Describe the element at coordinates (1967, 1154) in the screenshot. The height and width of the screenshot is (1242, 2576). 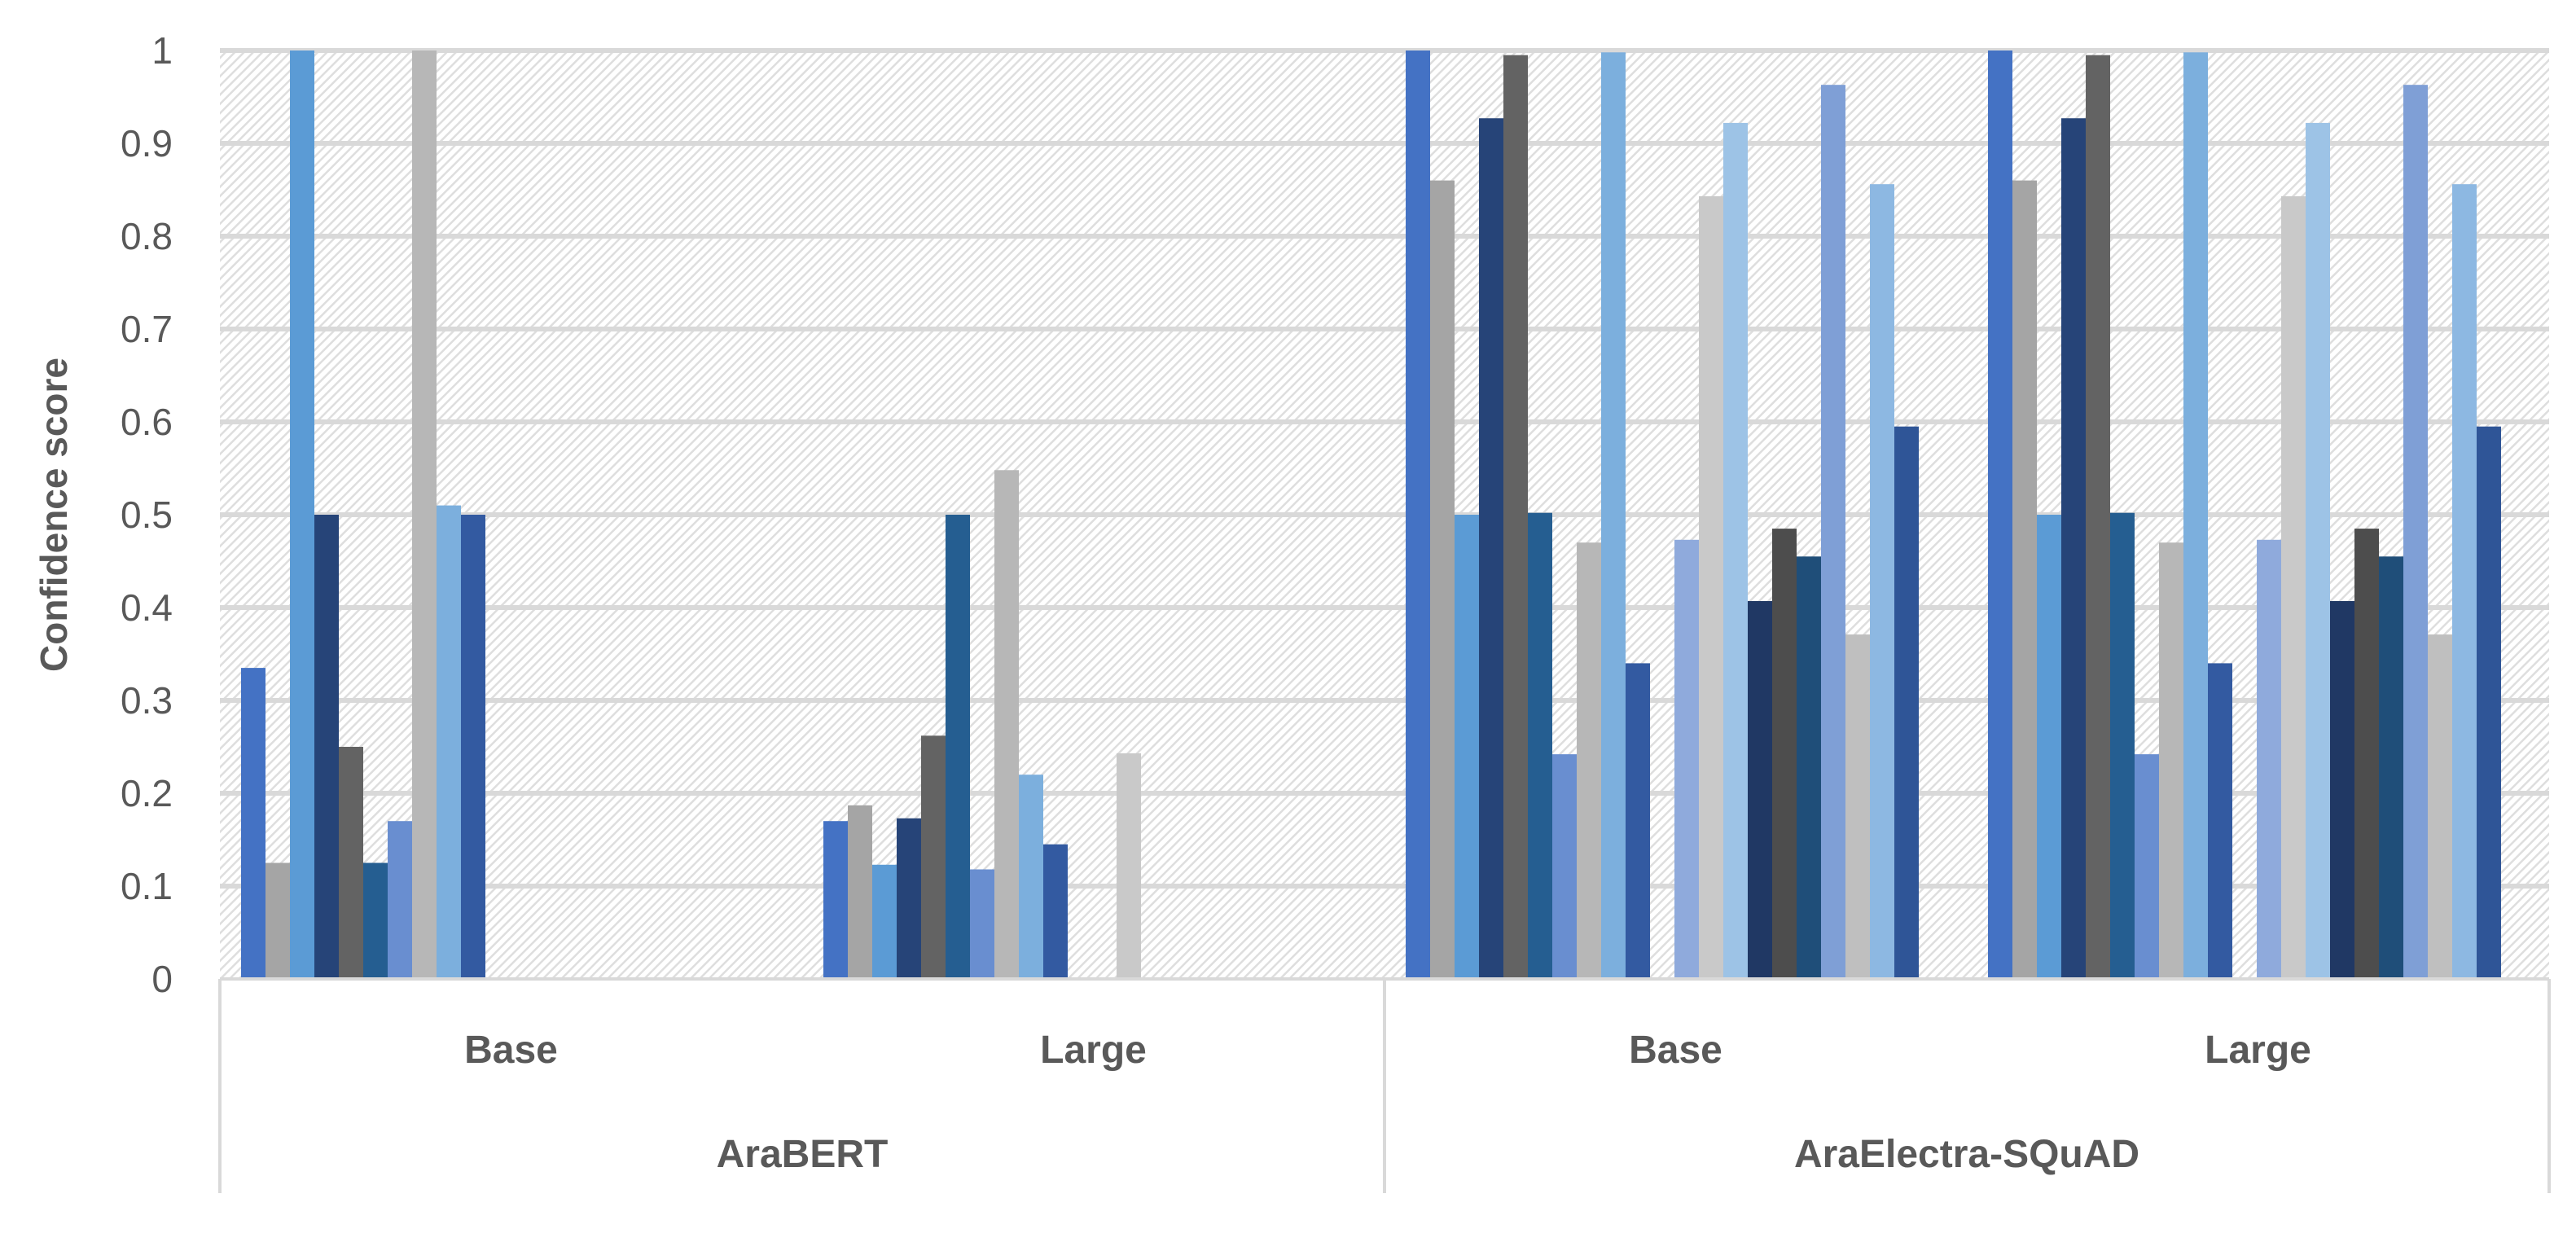
I see `x-group-label: AraElectra-SQuAD` at that location.